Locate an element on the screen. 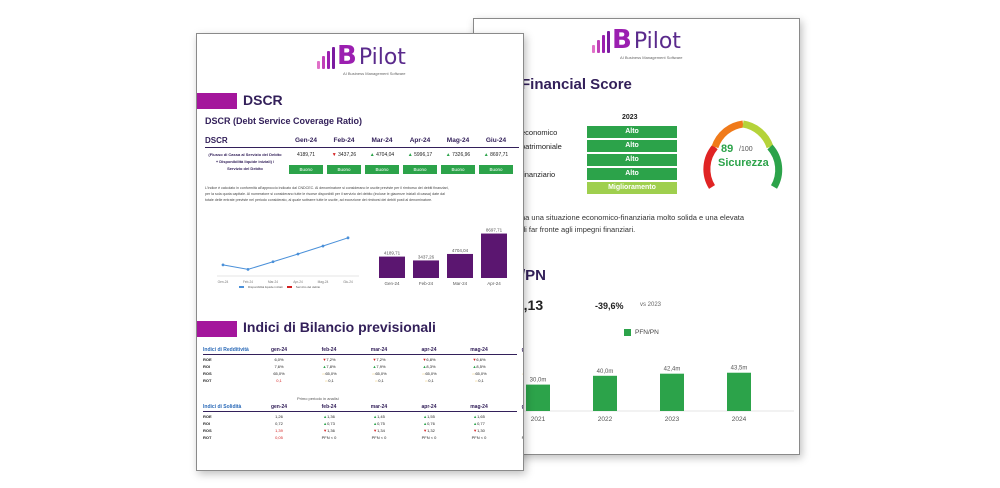  dscr-value-cell: ▲ 7326,96 is located at coordinates (458, 155).